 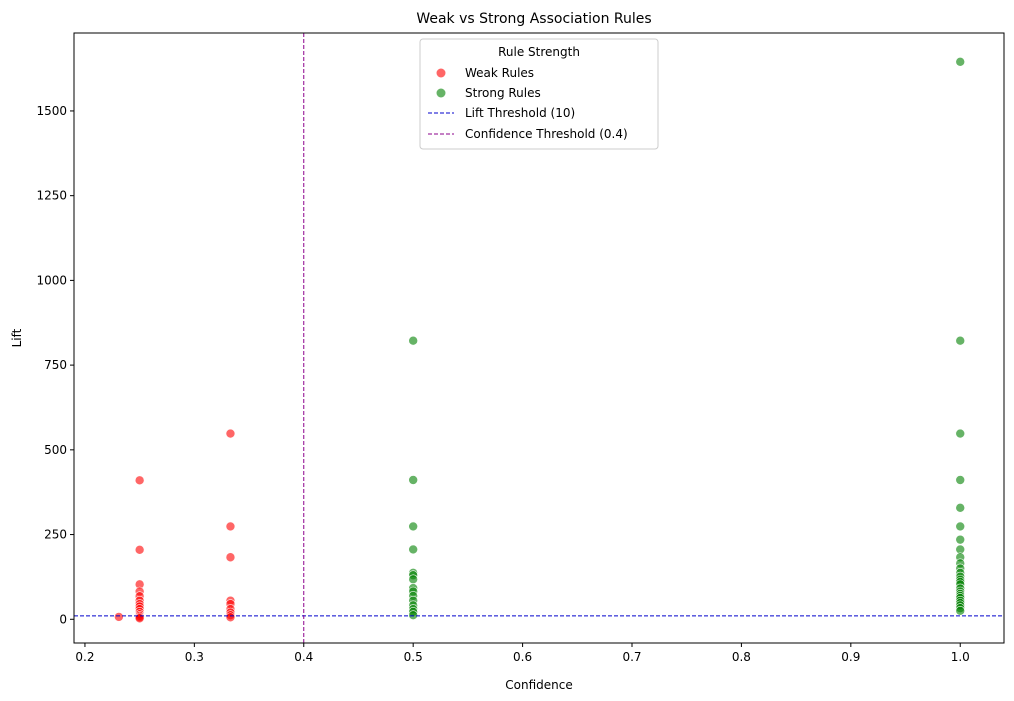 I want to click on y-tick-label: 750, so click(x=55, y=365).